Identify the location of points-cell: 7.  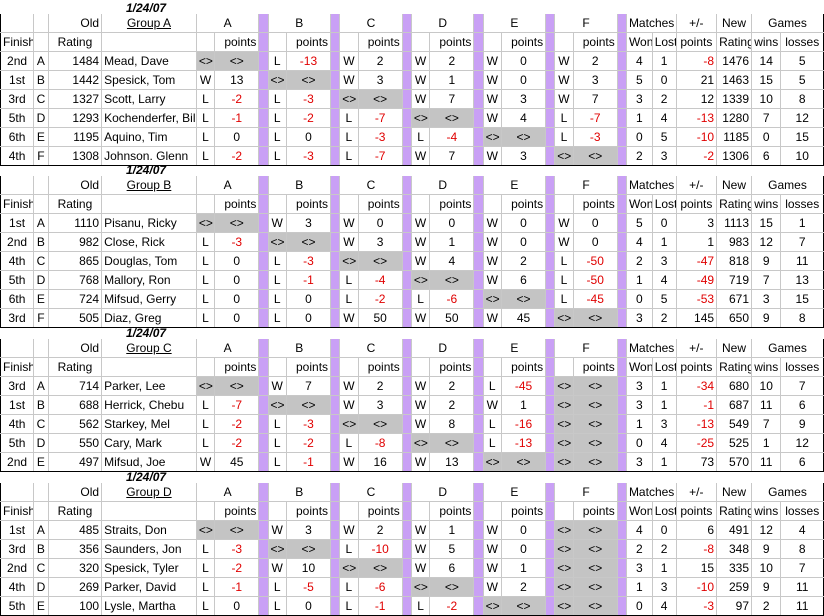
(452, 99).